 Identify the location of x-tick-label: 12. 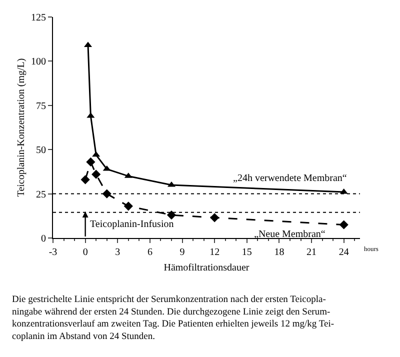
(215, 252).